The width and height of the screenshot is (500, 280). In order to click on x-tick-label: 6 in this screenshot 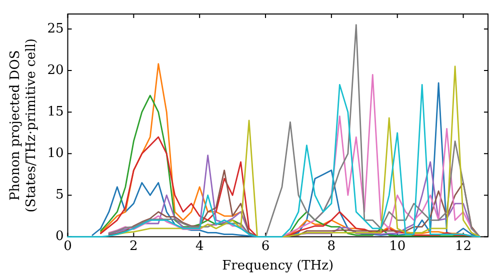, I will do `click(265, 246)`.